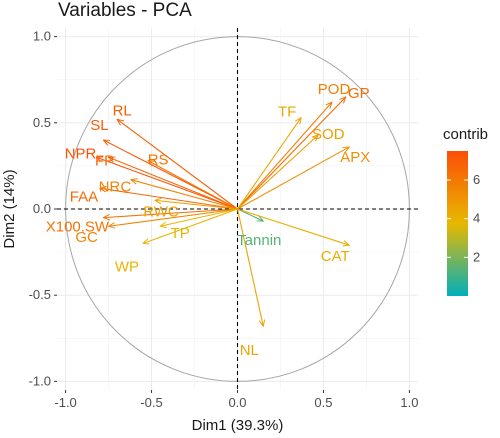 This screenshot has height=438, width=500. What do you see at coordinates (161, 211) in the screenshot?
I see `variable-label: RWC` at bounding box center [161, 211].